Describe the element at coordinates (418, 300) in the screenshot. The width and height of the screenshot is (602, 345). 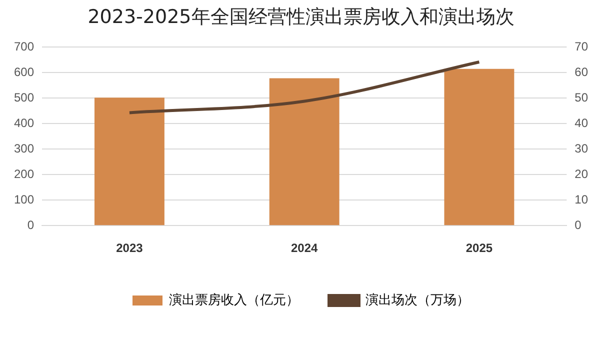
I see `legend-label: 演出场次（万场）` at that location.